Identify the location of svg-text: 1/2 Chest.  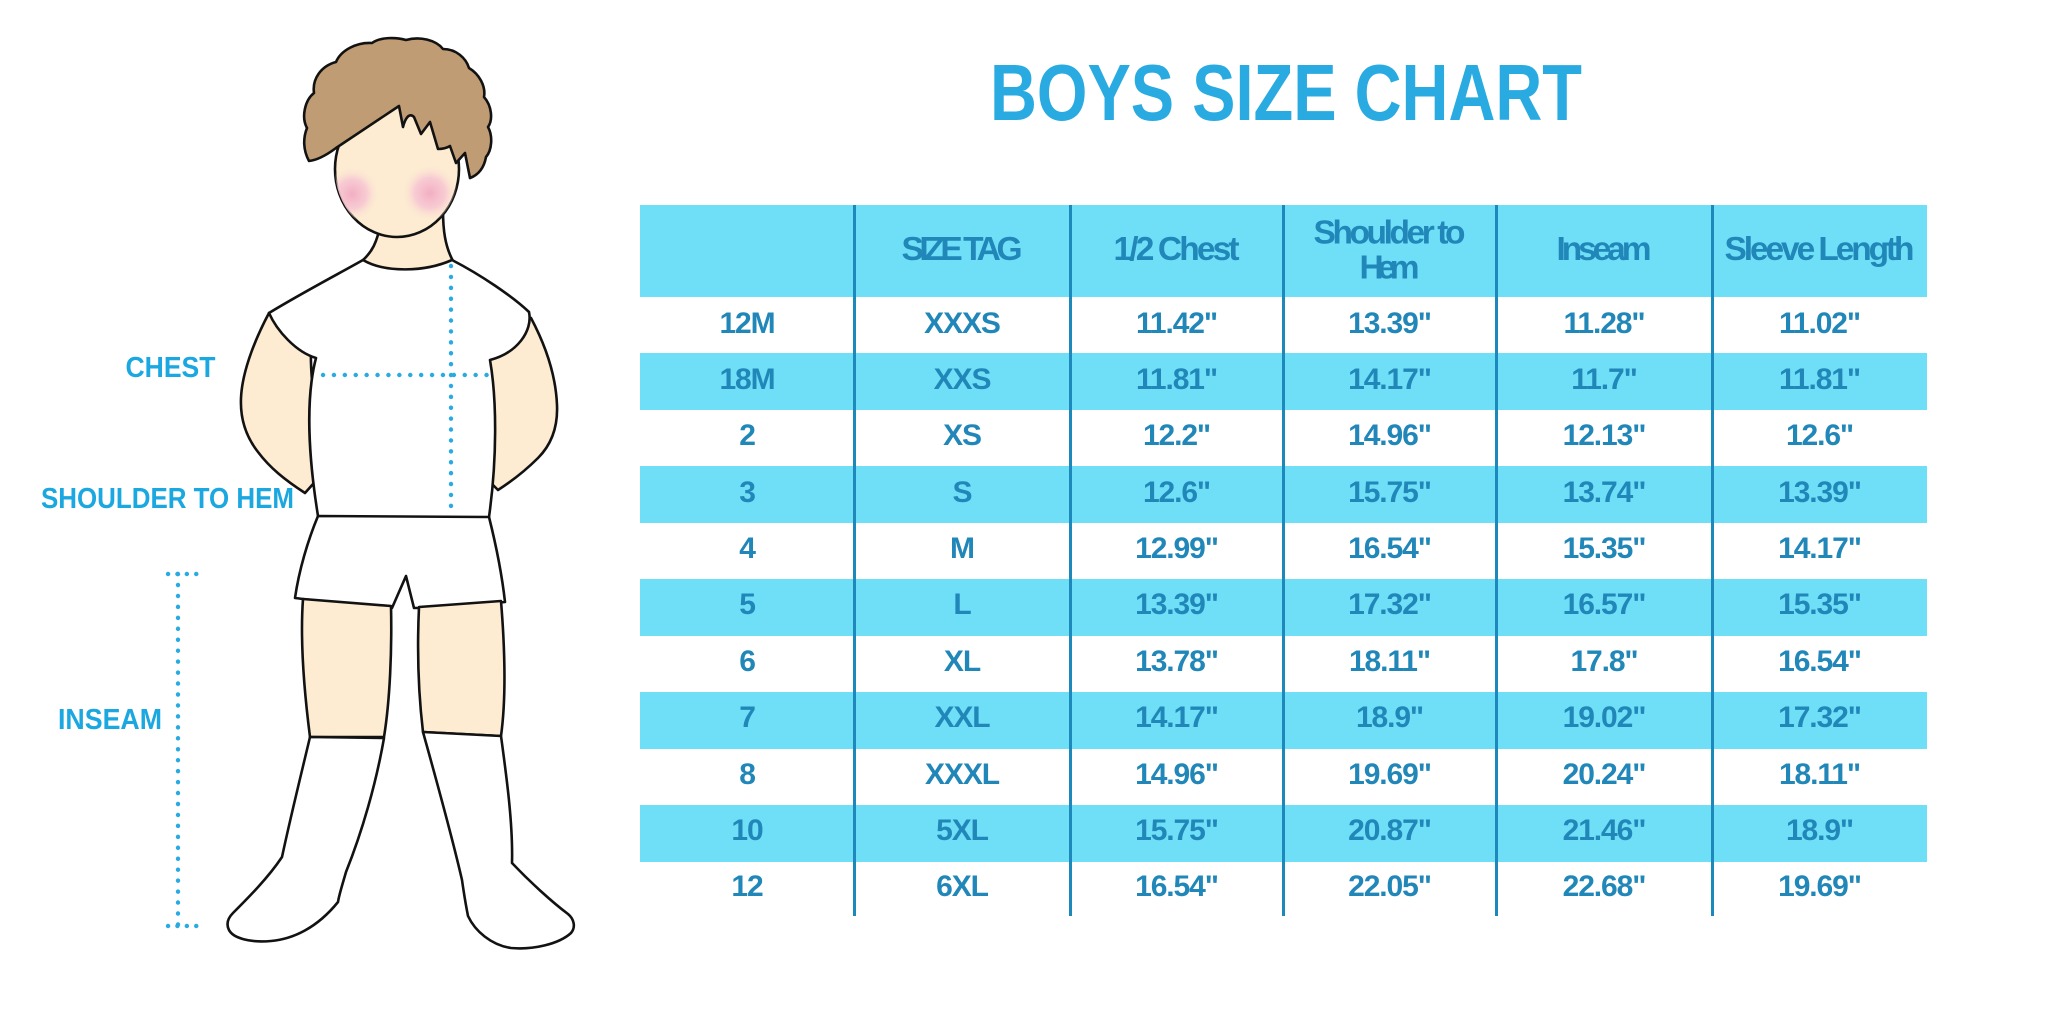
(1177, 249).